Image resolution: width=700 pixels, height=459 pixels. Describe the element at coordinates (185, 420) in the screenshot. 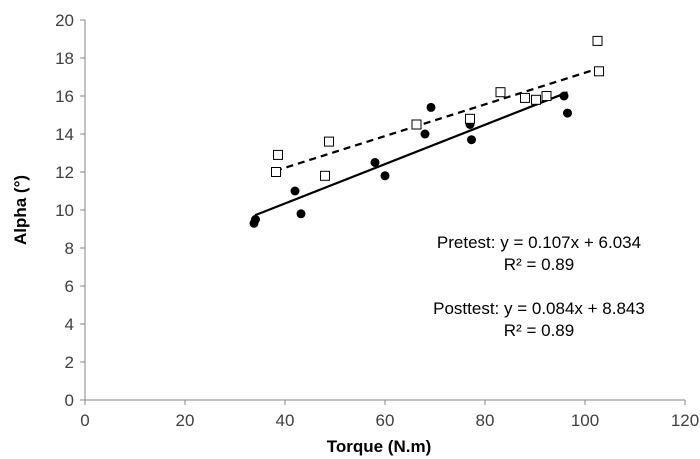

I see `x-tick-label: 20` at that location.